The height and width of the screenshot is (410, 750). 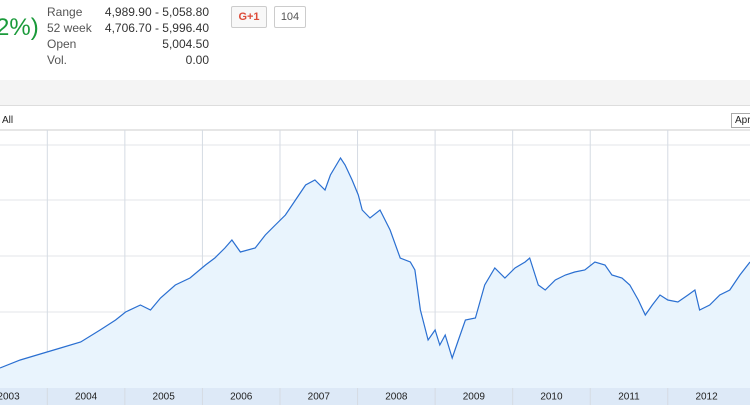 I want to click on stat-value: 0.00, so click(x=197, y=60).